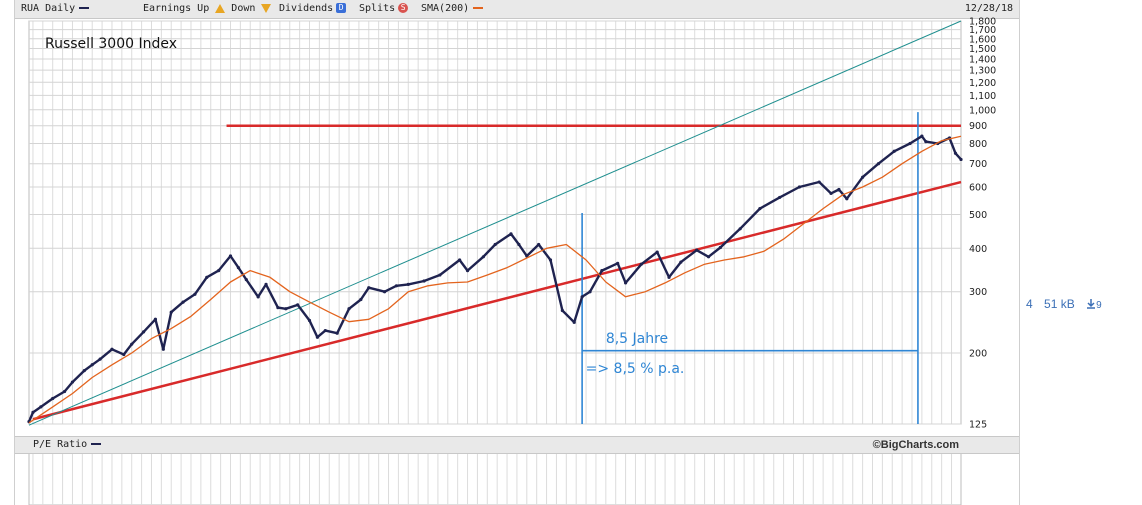  Describe the element at coordinates (978, 144) in the screenshot. I see `y-tick-label: 800` at that location.